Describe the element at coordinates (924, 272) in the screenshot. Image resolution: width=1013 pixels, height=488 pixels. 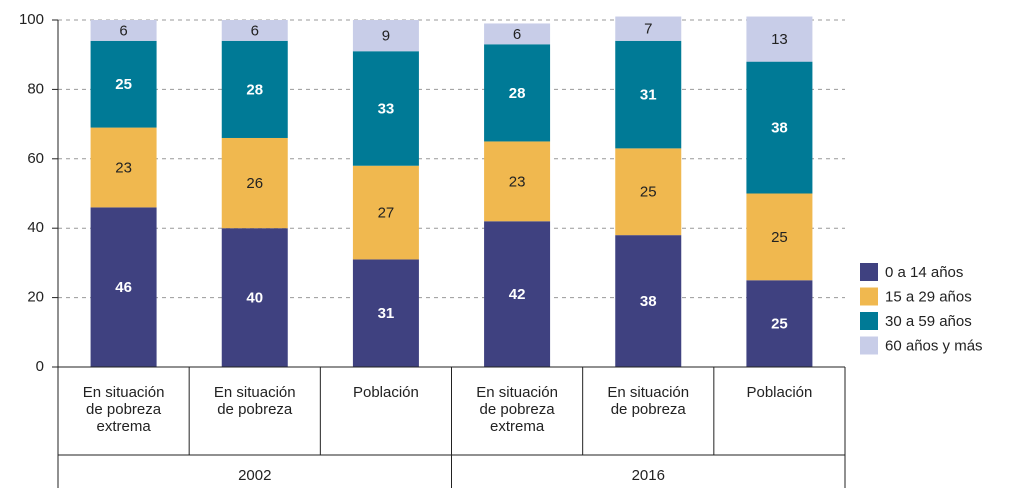
I see `legend-label: 0 a 14 años` at that location.